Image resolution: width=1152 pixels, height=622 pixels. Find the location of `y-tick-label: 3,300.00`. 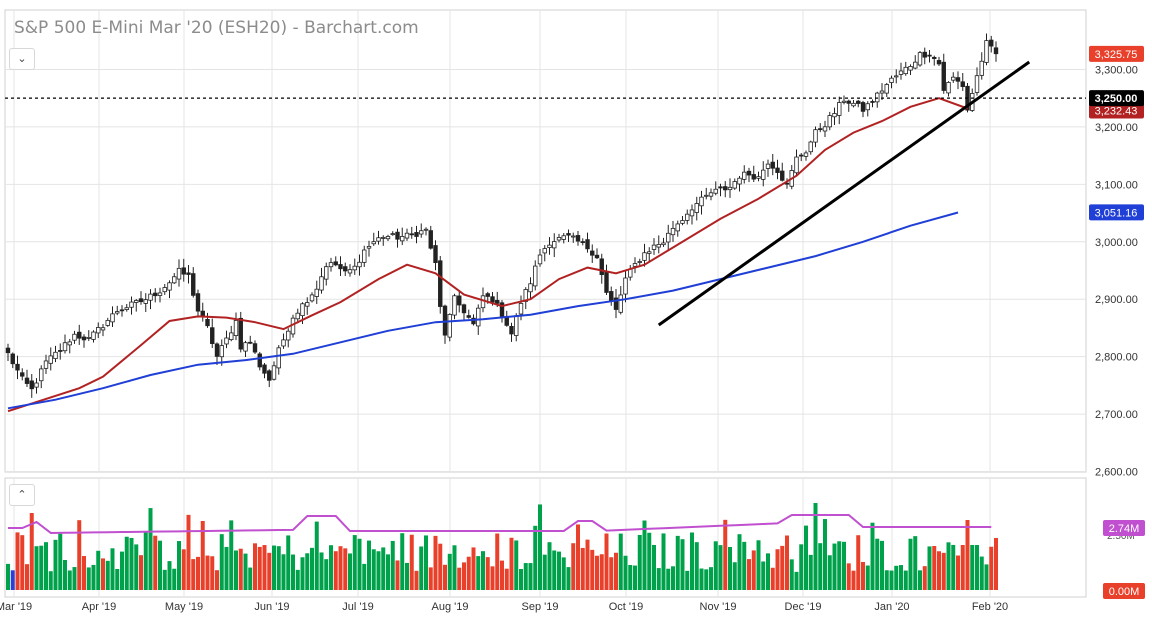

y-tick-label: 3,300.00 is located at coordinates (1116, 70).